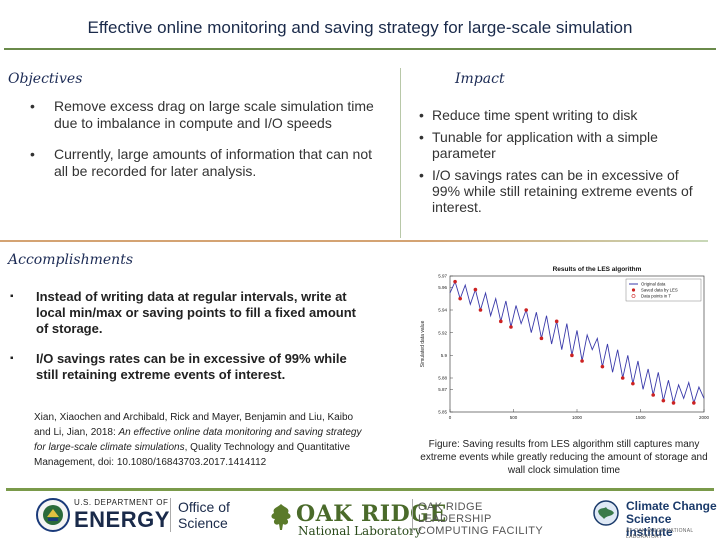  Describe the element at coordinates (442, 378) in the screenshot. I see `y-tick-label: 5.88` at that location.